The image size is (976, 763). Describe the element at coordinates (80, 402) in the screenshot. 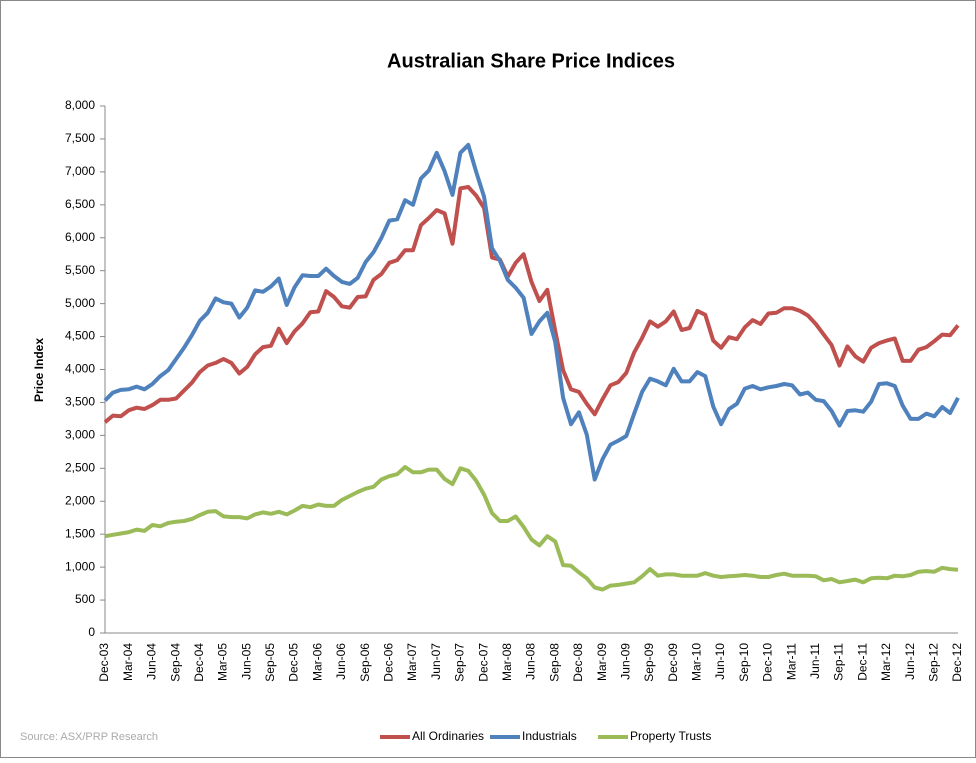

I see `y-tick-label: 3,500` at that location.